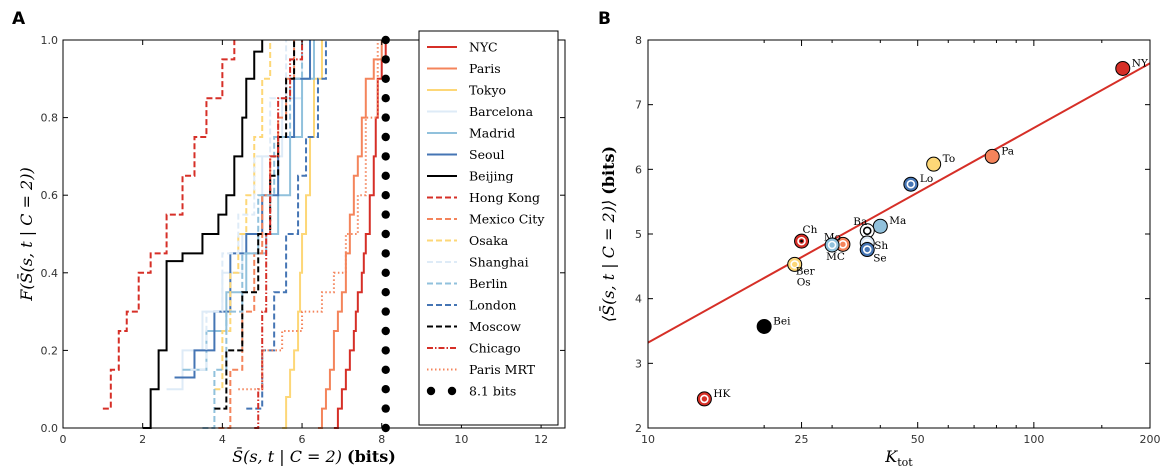 This screenshot has width=1165, height=468. I want to click on panel-label-a: A, so click(19, 19).